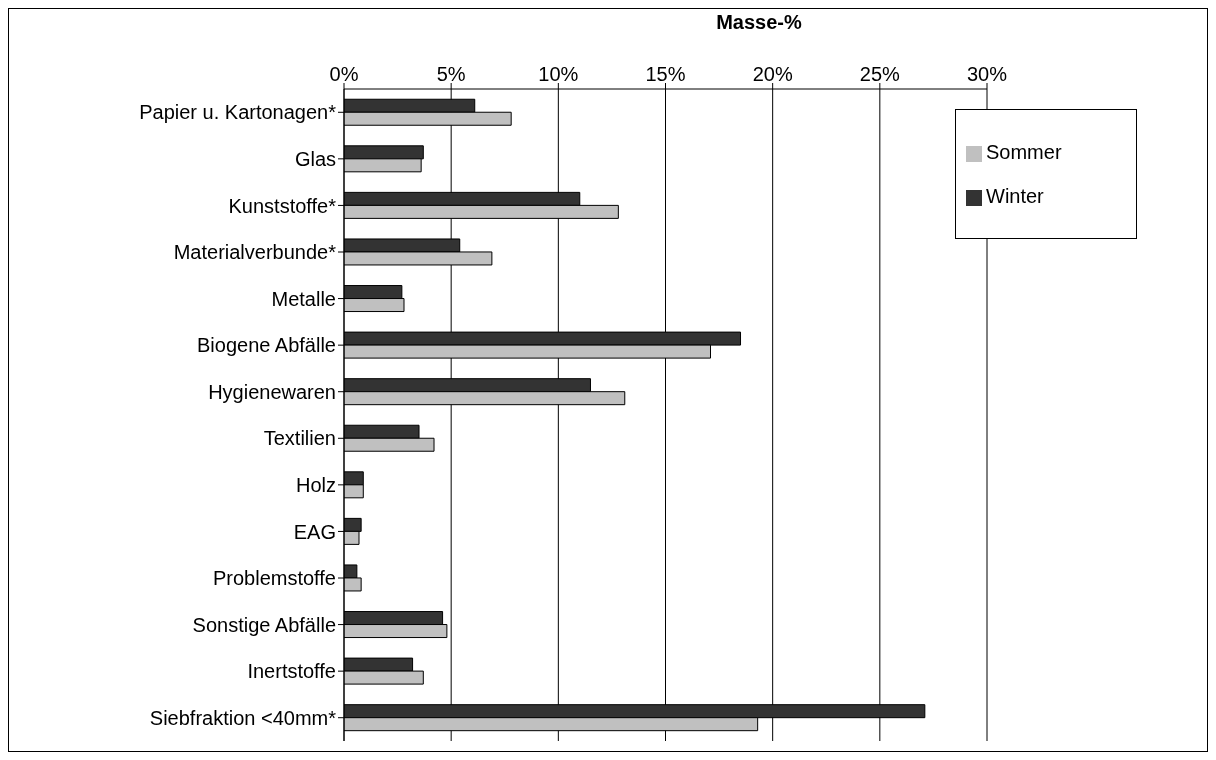  What do you see at coordinates (315, 158) in the screenshot?
I see `y-tick-label: Glas` at bounding box center [315, 158].